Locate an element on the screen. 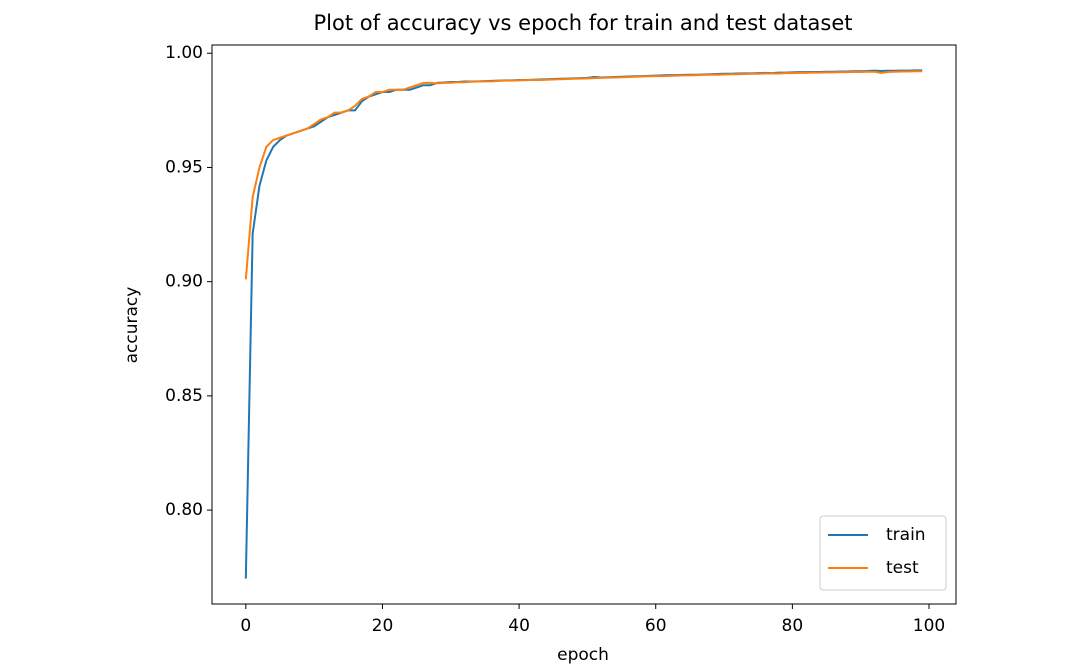  x-tick-label: 60 is located at coordinates (656, 626).